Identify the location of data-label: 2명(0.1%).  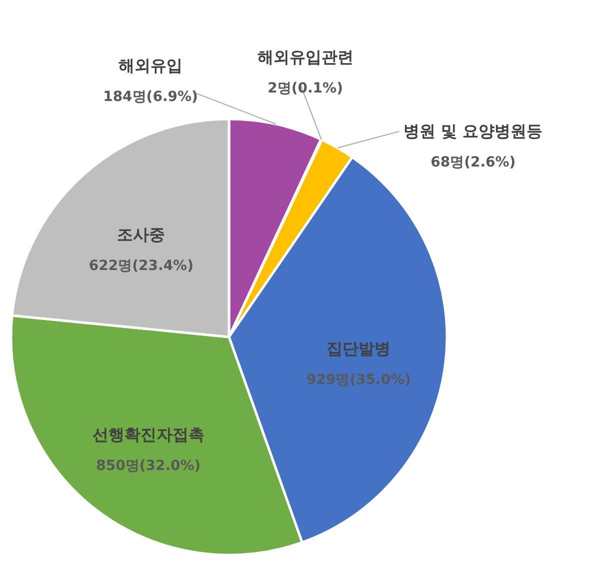
(305, 88).